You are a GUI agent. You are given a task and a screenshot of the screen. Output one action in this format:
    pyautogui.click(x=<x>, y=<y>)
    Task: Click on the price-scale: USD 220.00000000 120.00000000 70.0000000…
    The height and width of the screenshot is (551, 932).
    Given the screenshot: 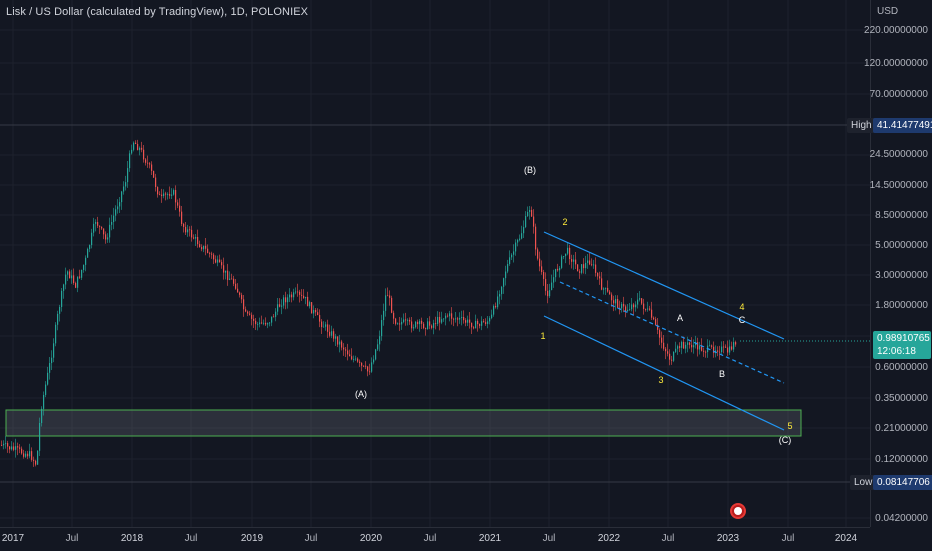 What is the action you would take?
    pyautogui.click(x=889, y=263)
    